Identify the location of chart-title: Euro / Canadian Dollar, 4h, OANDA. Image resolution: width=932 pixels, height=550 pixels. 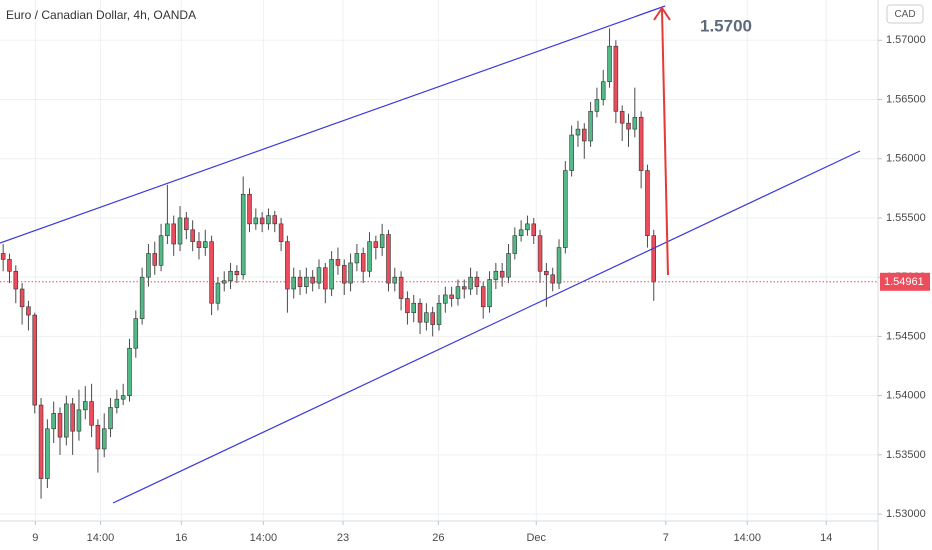
(101, 15).